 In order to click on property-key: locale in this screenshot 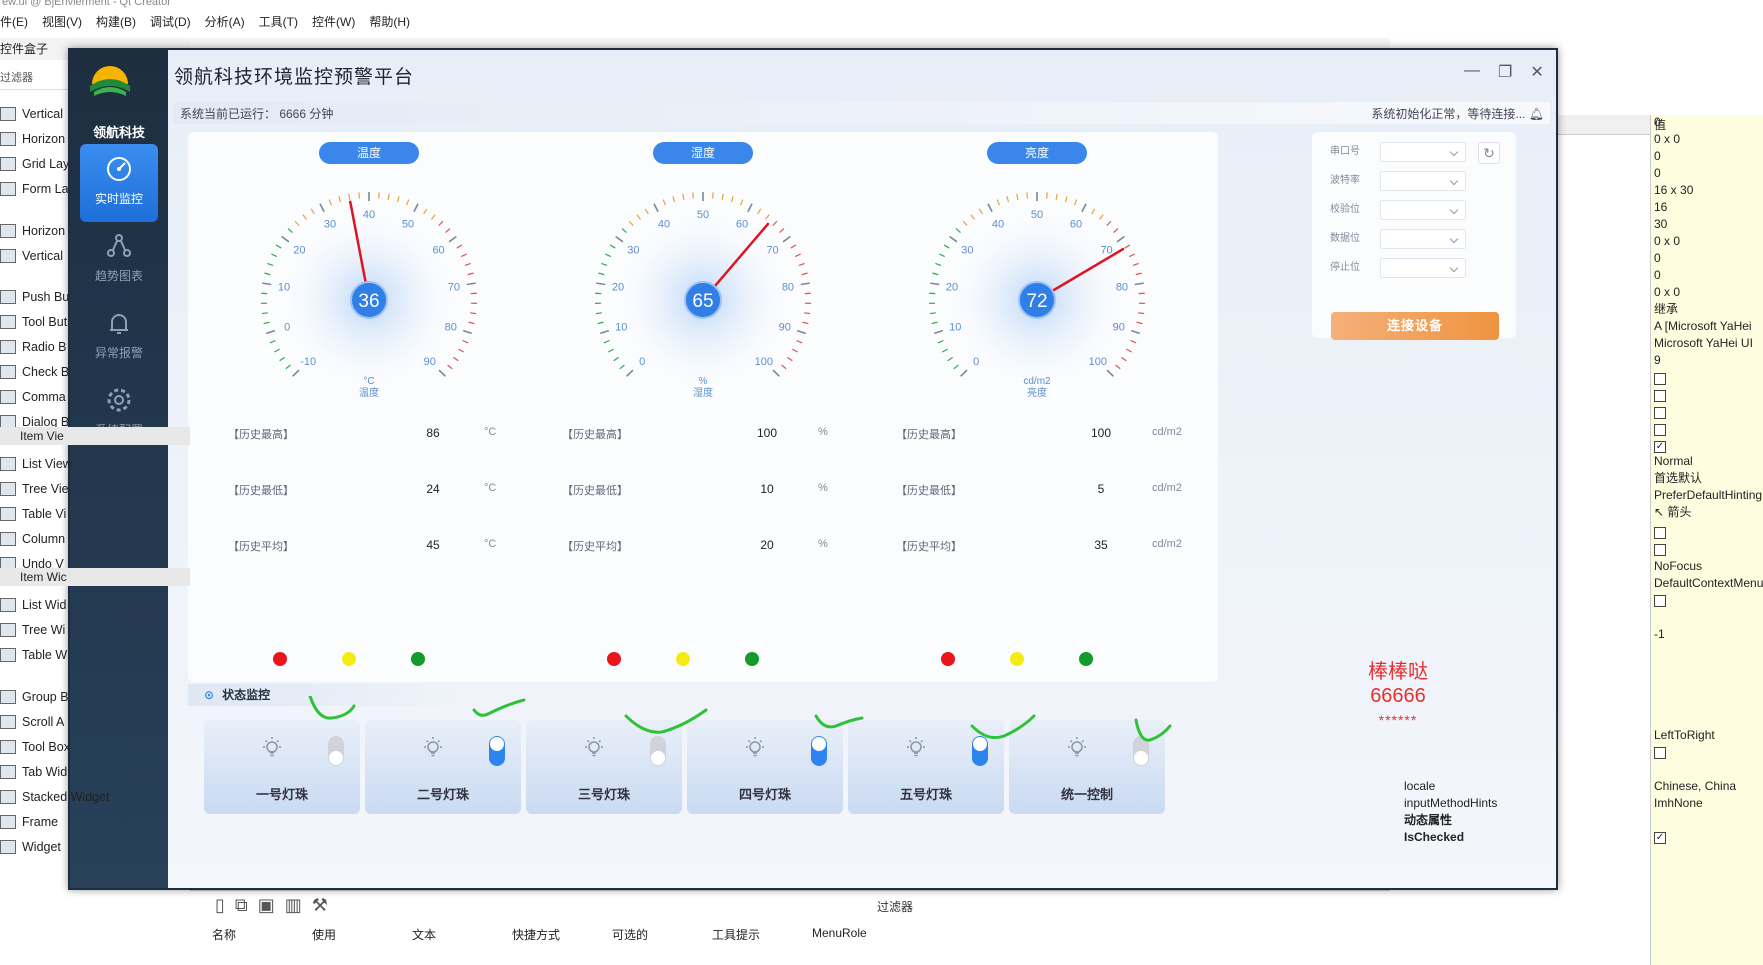, I will do `click(1420, 786)`.